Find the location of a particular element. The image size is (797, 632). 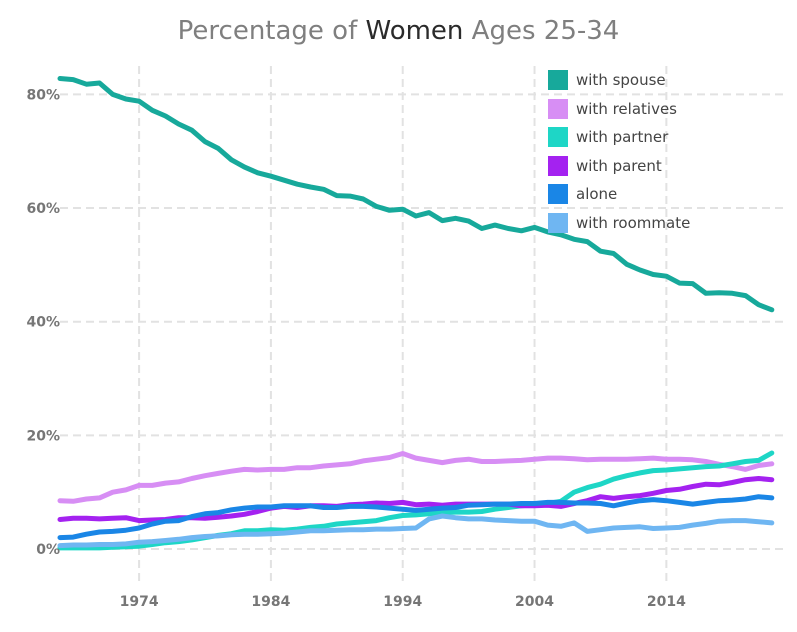

y-tick-label: 40% is located at coordinates (43, 323).